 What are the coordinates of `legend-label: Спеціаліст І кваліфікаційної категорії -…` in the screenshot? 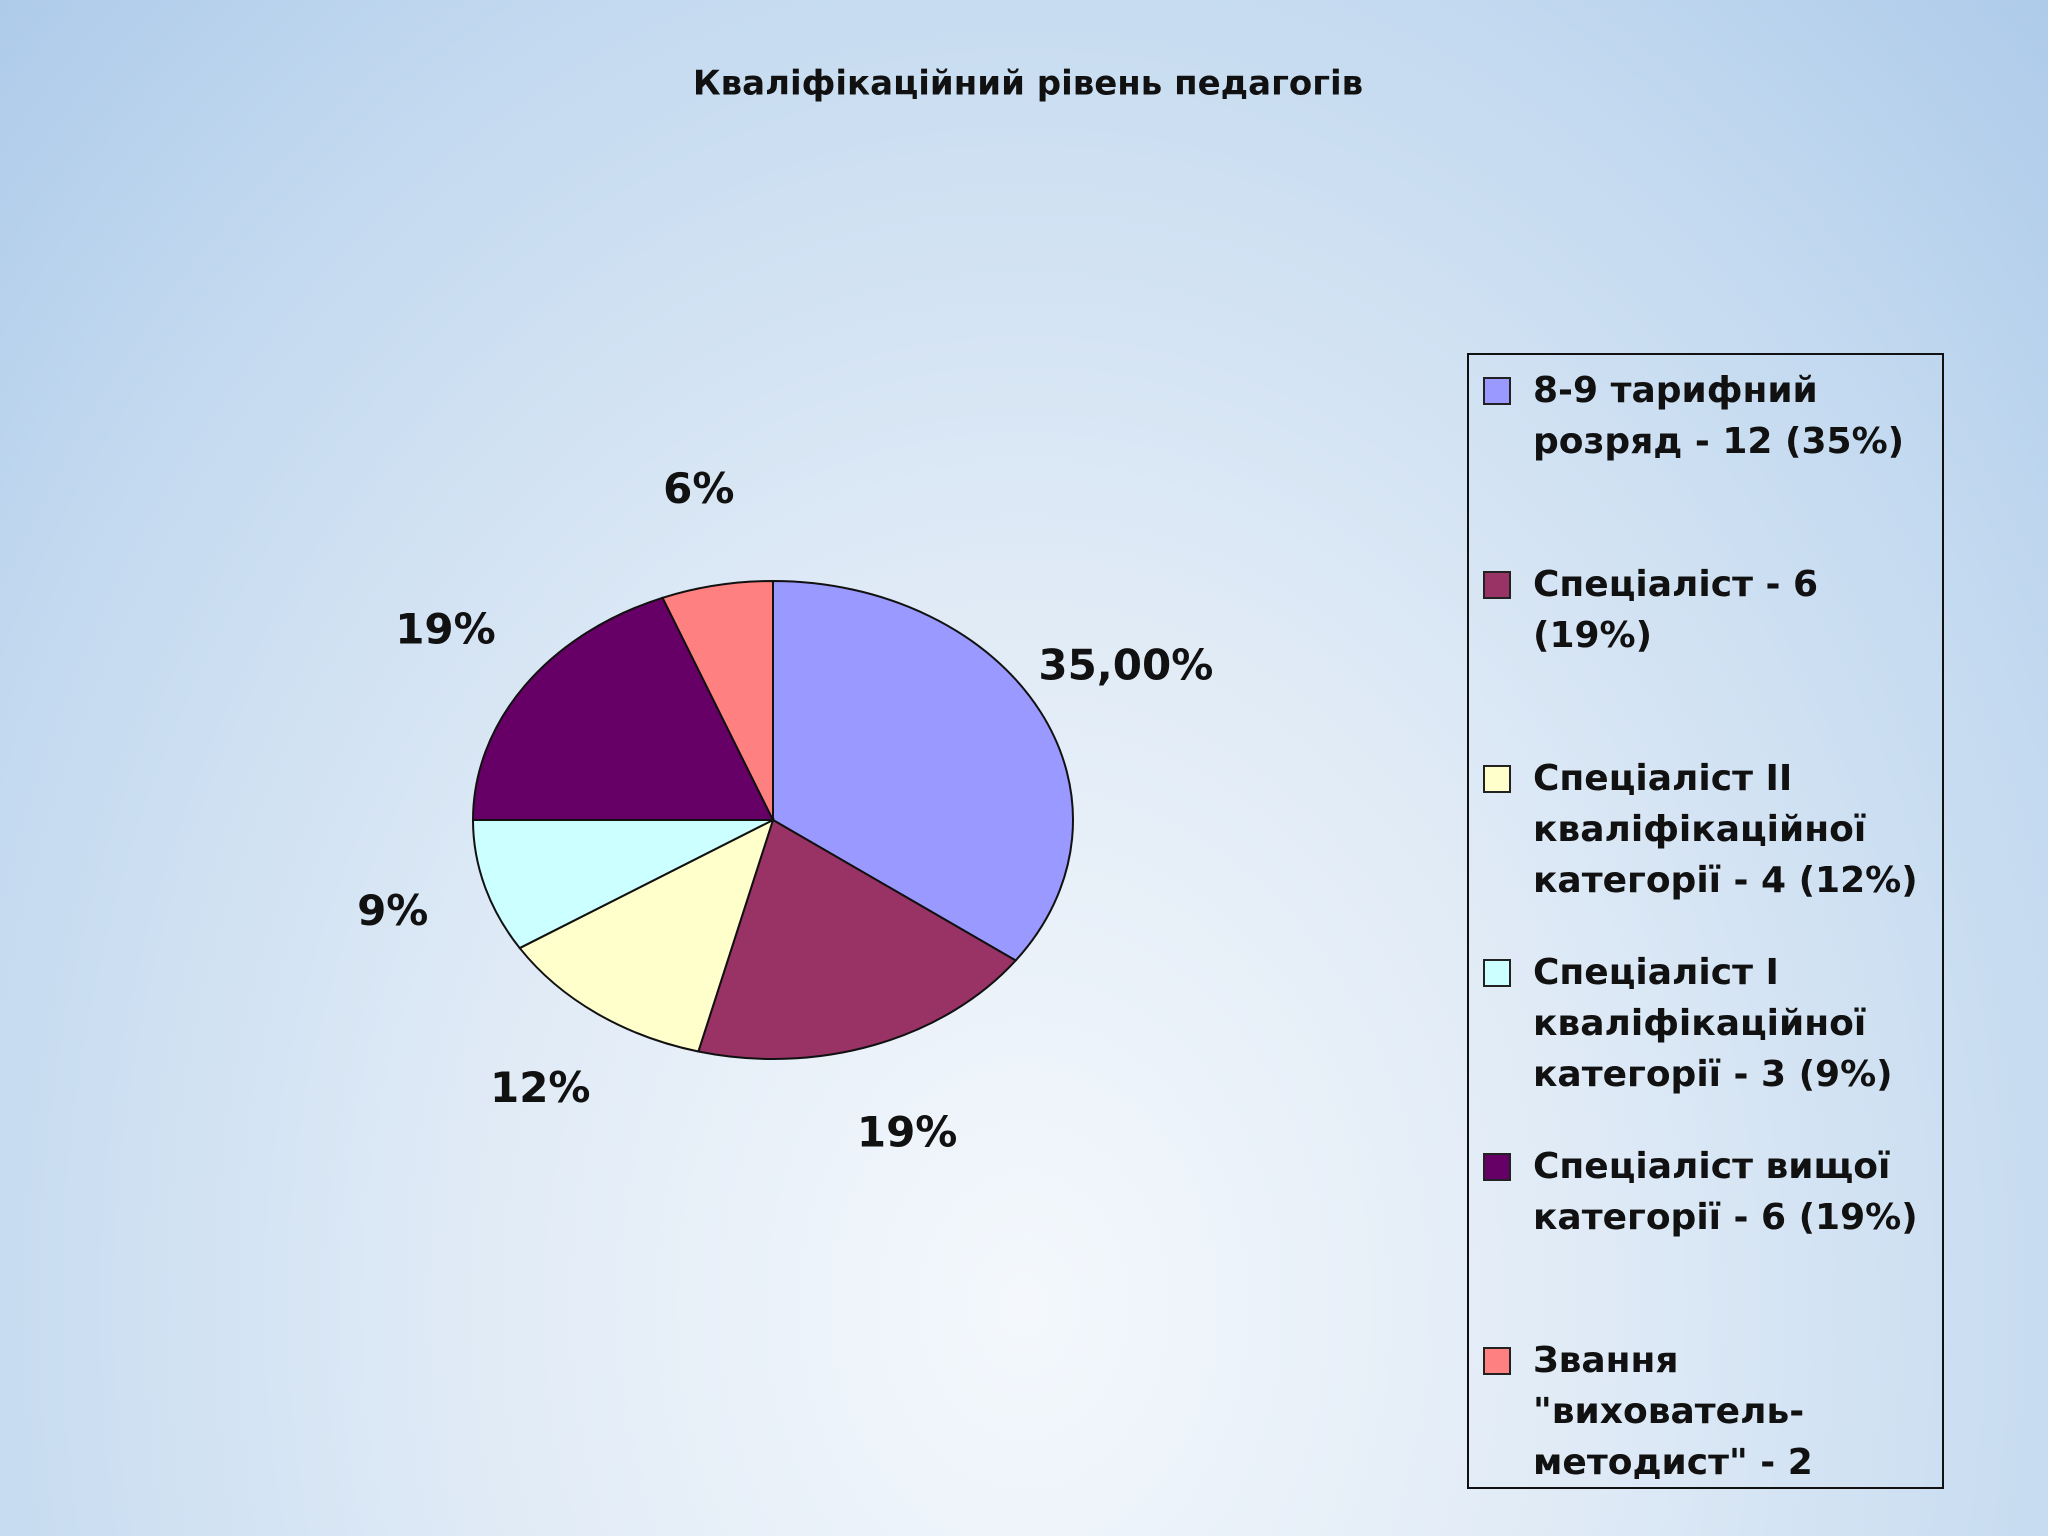 It's located at (1713, 1023).